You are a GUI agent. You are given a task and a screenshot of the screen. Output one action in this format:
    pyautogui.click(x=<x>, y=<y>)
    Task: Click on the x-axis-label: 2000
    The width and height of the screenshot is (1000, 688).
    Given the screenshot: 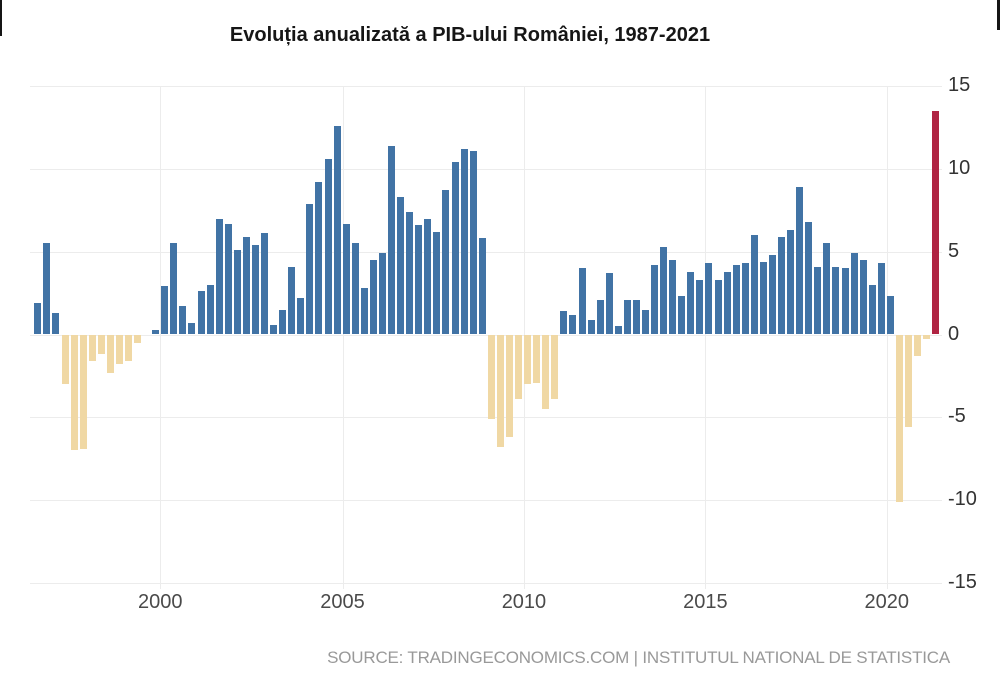 What is the action you would take?
    pyautogui.click(x=160, y=602)
    